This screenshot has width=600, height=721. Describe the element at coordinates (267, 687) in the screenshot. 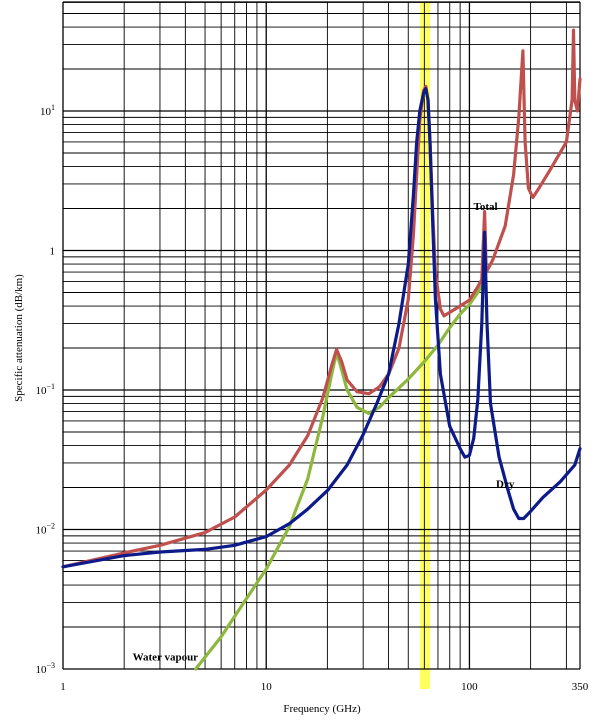

I see `x-tick-label: 10` at that location.